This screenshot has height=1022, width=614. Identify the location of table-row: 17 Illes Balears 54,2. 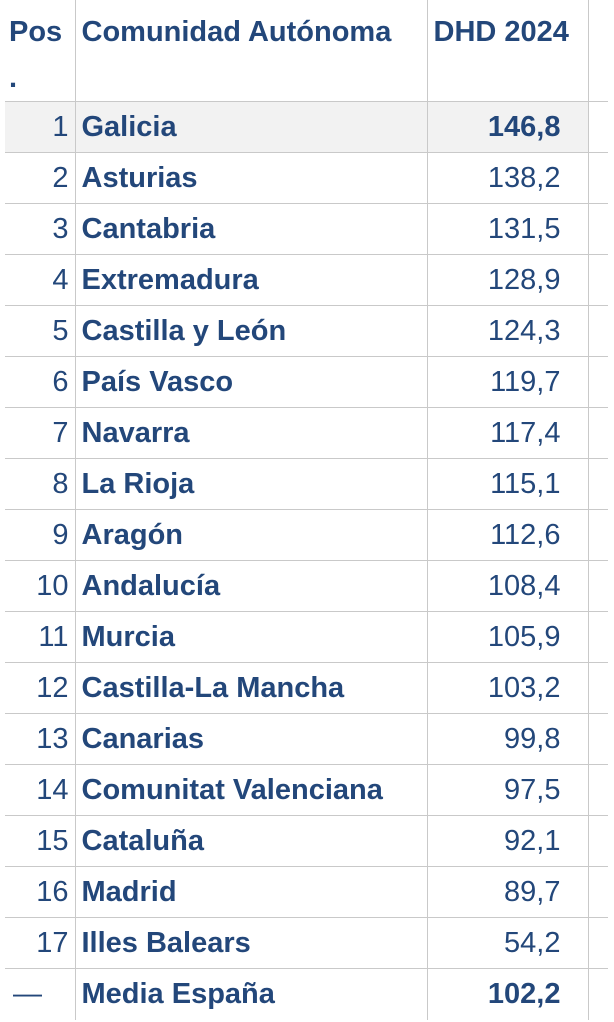
(306, 943).